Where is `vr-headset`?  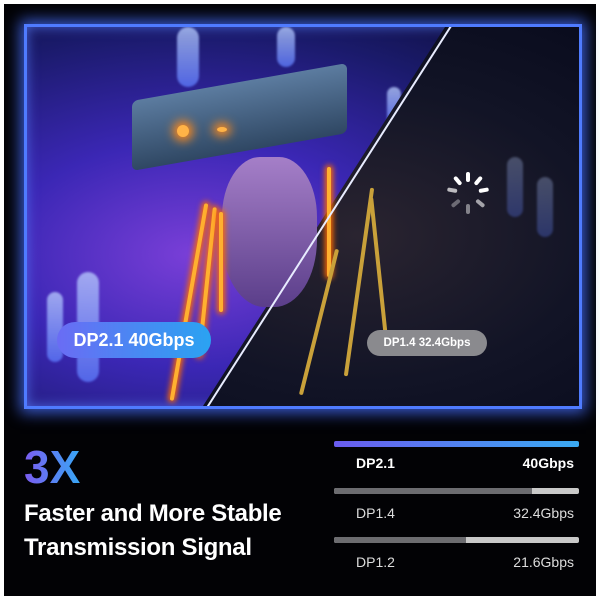 vr-headset is located at coordinates (239, 117).